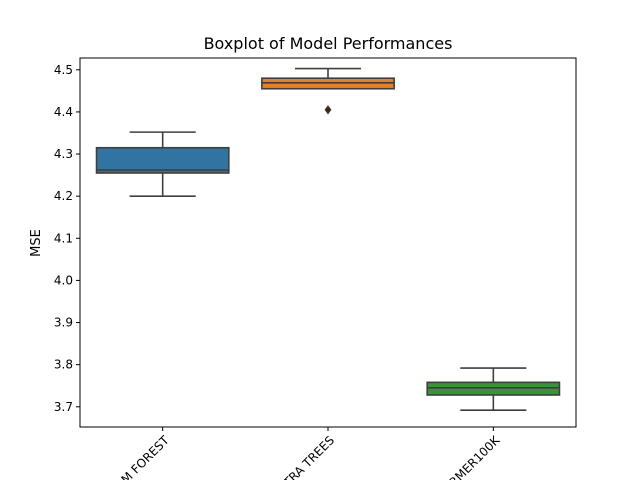  I want to click on chart-title: Boxplot of Model Performances, so click(328, 43).